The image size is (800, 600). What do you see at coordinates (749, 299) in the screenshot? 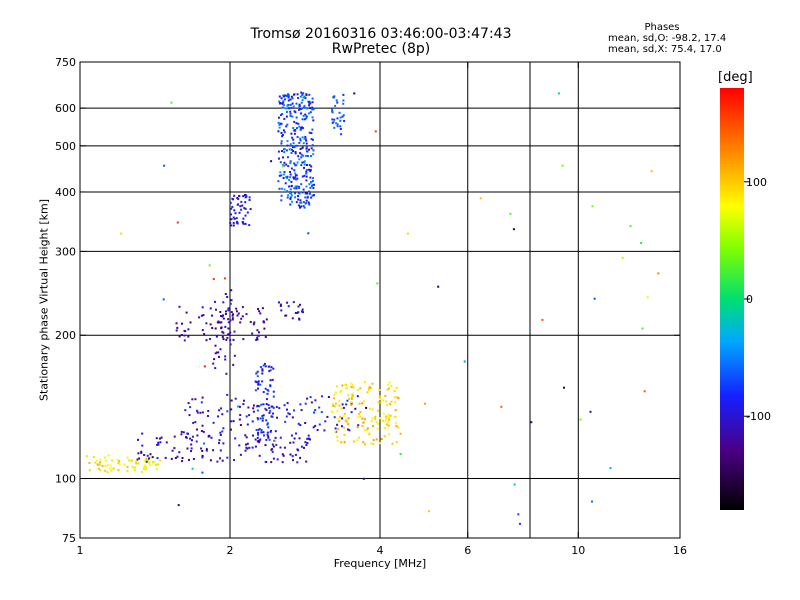
I see `colorbar-tick-label: 0` at bounding box center [749, 299].